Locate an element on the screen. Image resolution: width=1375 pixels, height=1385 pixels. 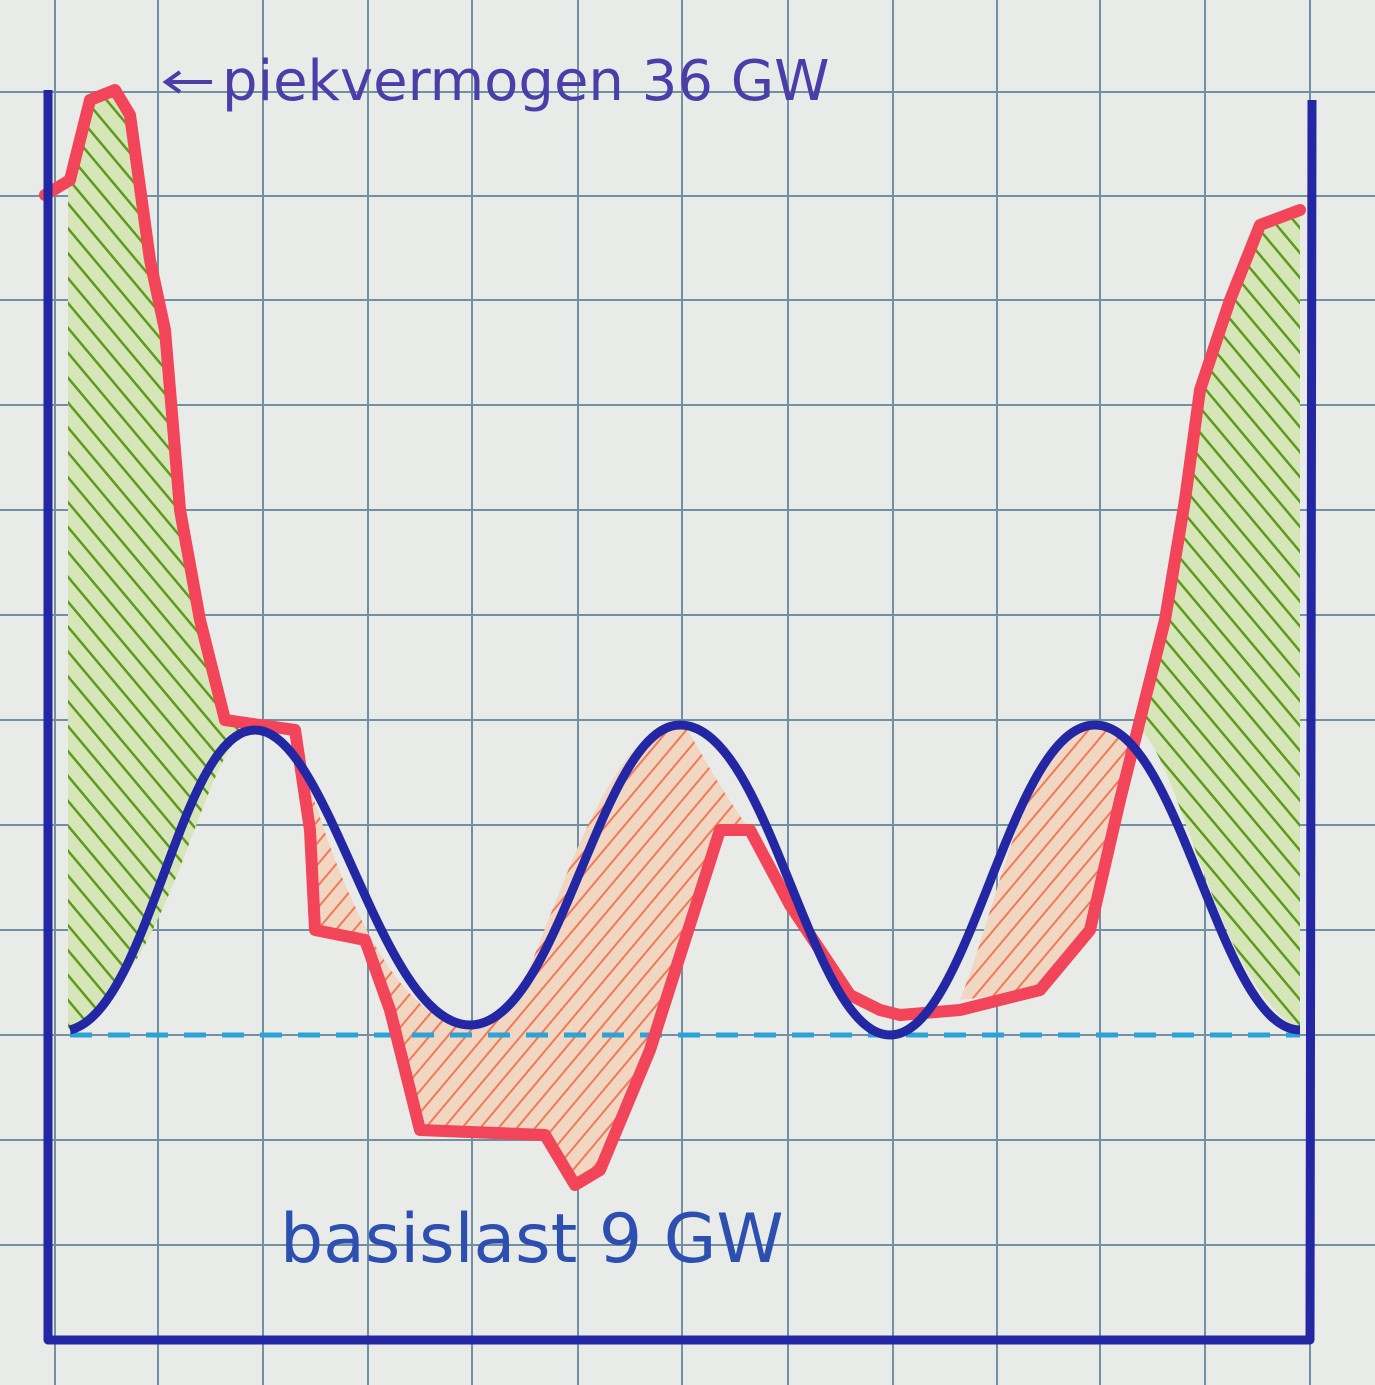
green-surplus-left is located at coordinates (156, 560).